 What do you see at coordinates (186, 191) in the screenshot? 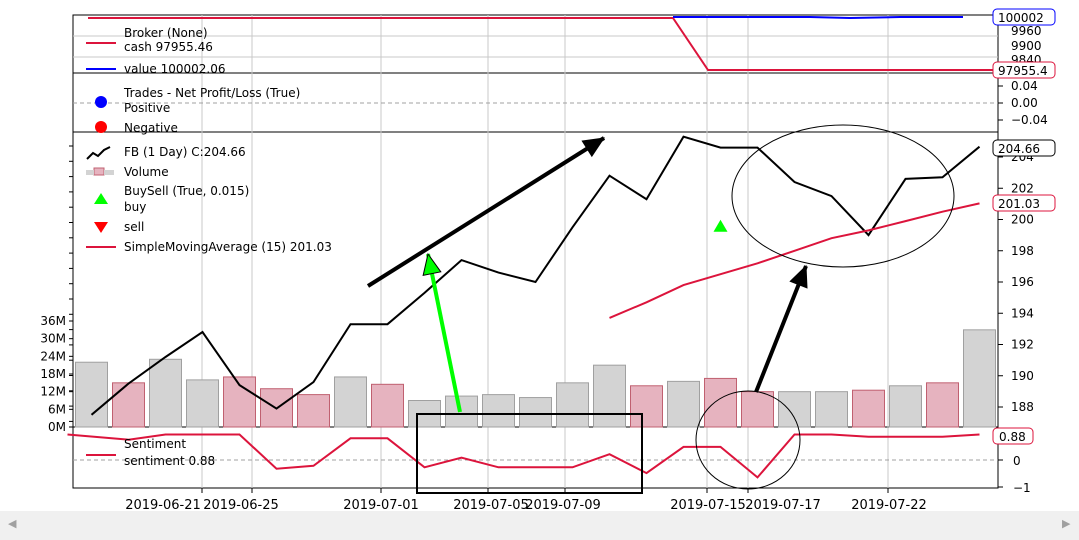
I see `buysell-legend-title: BuySell (True, 0.015)` at bounding box center [186, 191].